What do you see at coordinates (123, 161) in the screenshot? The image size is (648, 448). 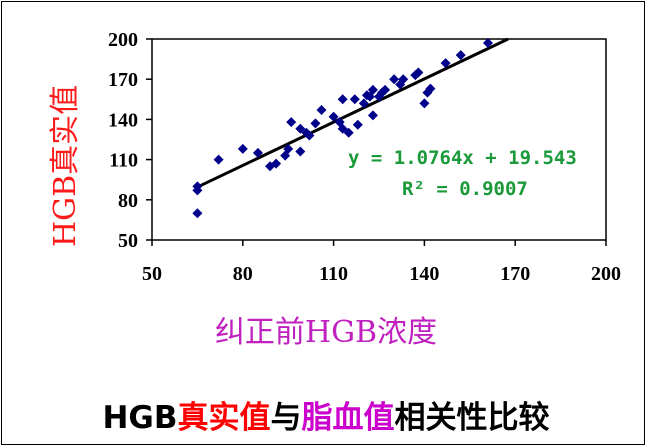 I see `y-tick-label: 110` at bounding box center [123, 161].